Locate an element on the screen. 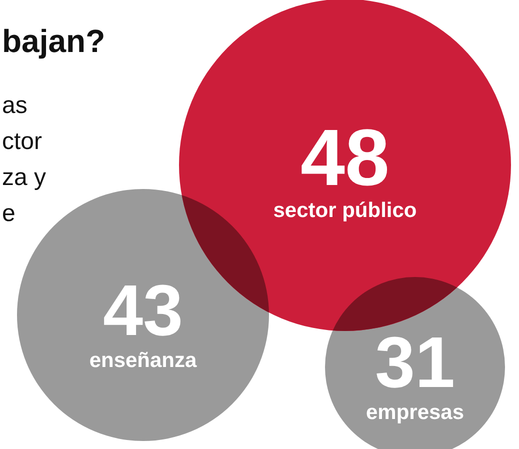 The image size is (519, 449). text: as is located at coordinates (15, 105).